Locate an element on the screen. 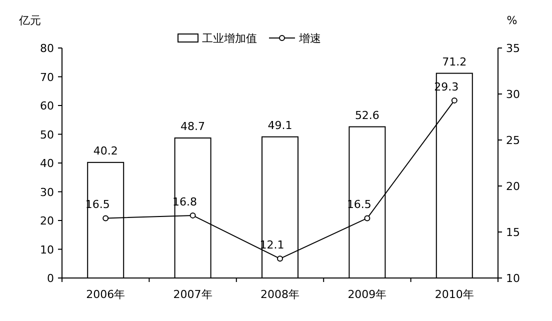 The height and width of the screenshot is (321, 552). y2-tick-label: 15 is located at coordinates (513, 232).